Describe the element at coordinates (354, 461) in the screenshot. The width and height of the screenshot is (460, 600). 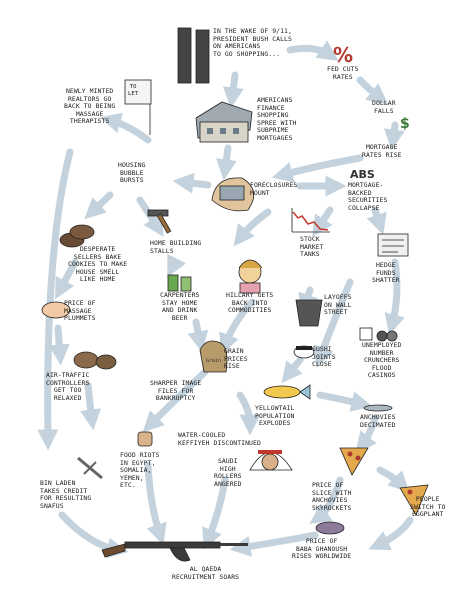
I see `pizza-slice-icon` at that location.